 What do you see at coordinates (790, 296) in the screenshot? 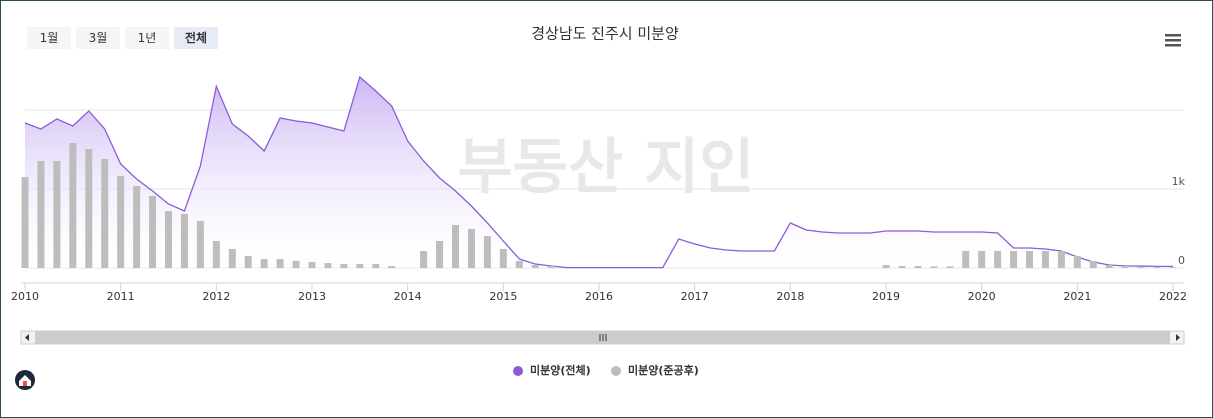
I see `x-tick-label: 2018` at bounding box center [790, 296].